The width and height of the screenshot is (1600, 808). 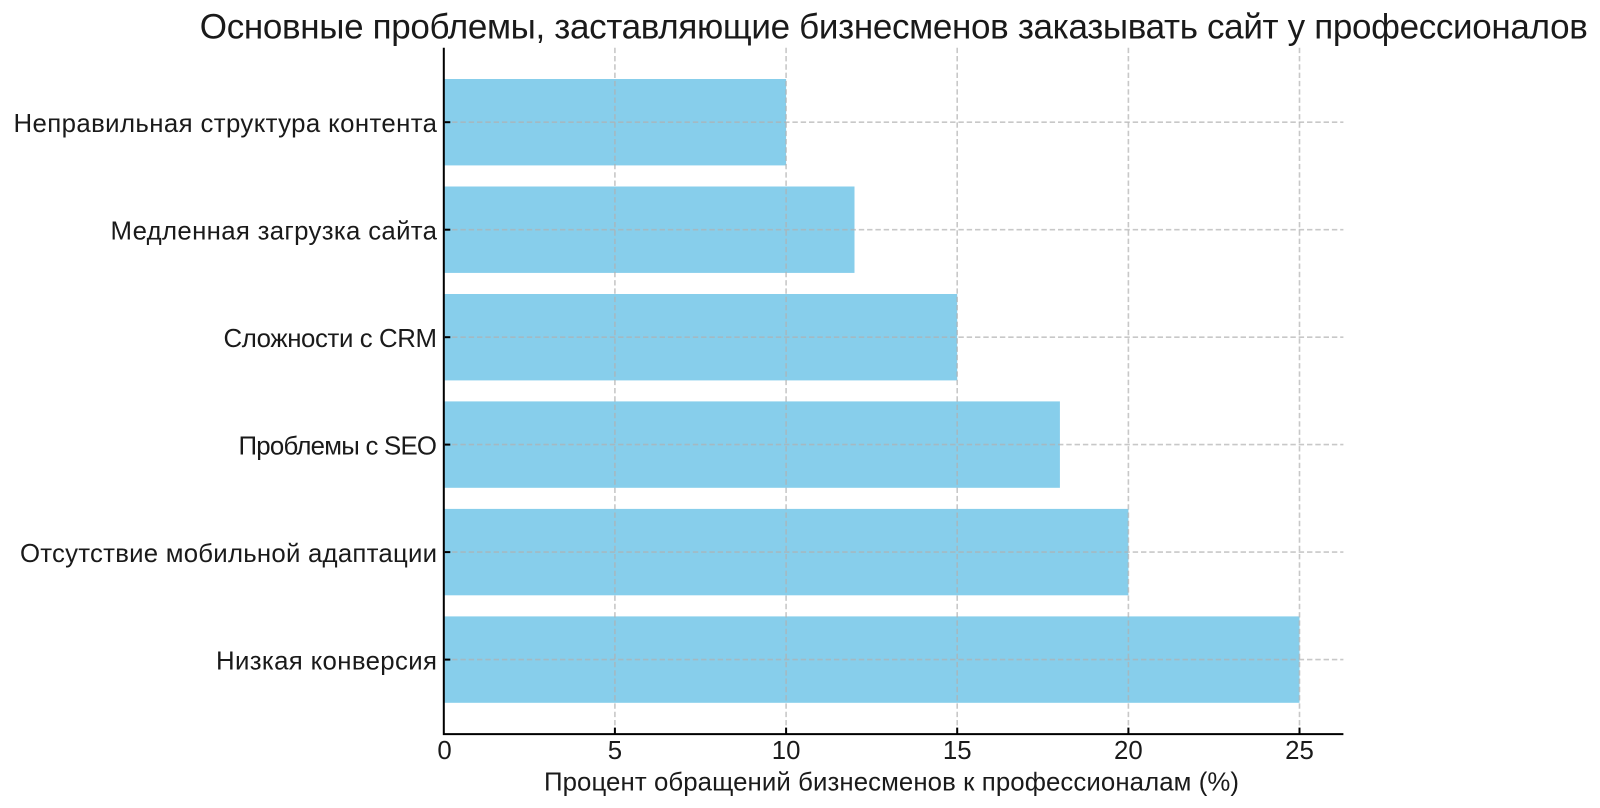 I want to click on svg-text:Неправильная структура контент: Неправильная структура контента, so click(x=226, y=124).